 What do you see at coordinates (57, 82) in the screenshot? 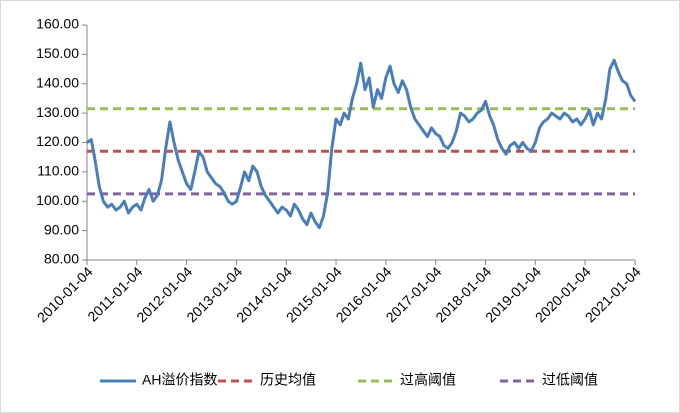
I see `y-tick-label: 140.00` at bounding box center [57, 82].